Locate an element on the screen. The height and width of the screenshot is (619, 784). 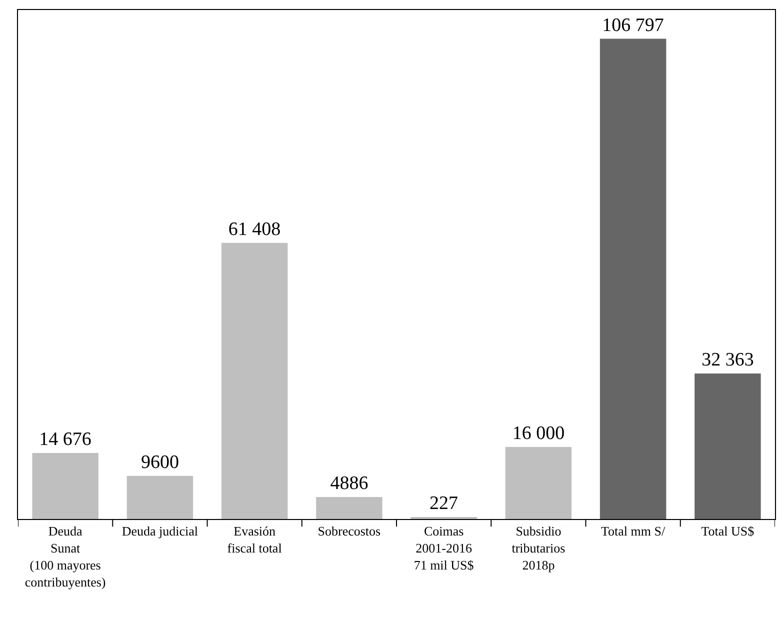
x-tick-label: Coimas 2001-2016 71 mil US$ is located at coordinates (444, 548).